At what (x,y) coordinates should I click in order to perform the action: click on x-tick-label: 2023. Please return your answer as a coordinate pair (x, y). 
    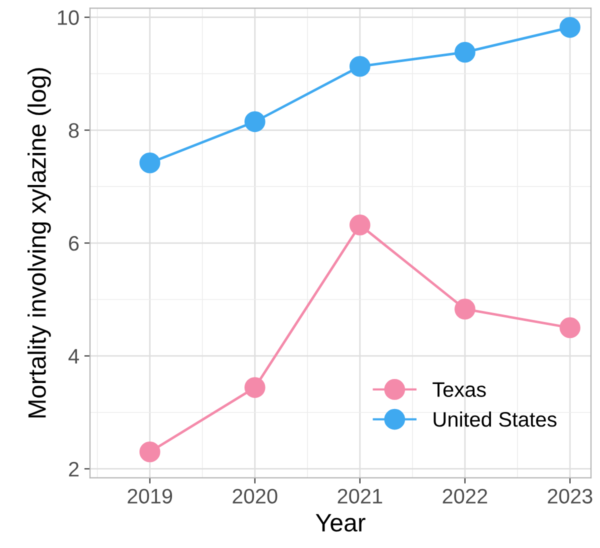
    Looking at the image, I should click on (570, 496).